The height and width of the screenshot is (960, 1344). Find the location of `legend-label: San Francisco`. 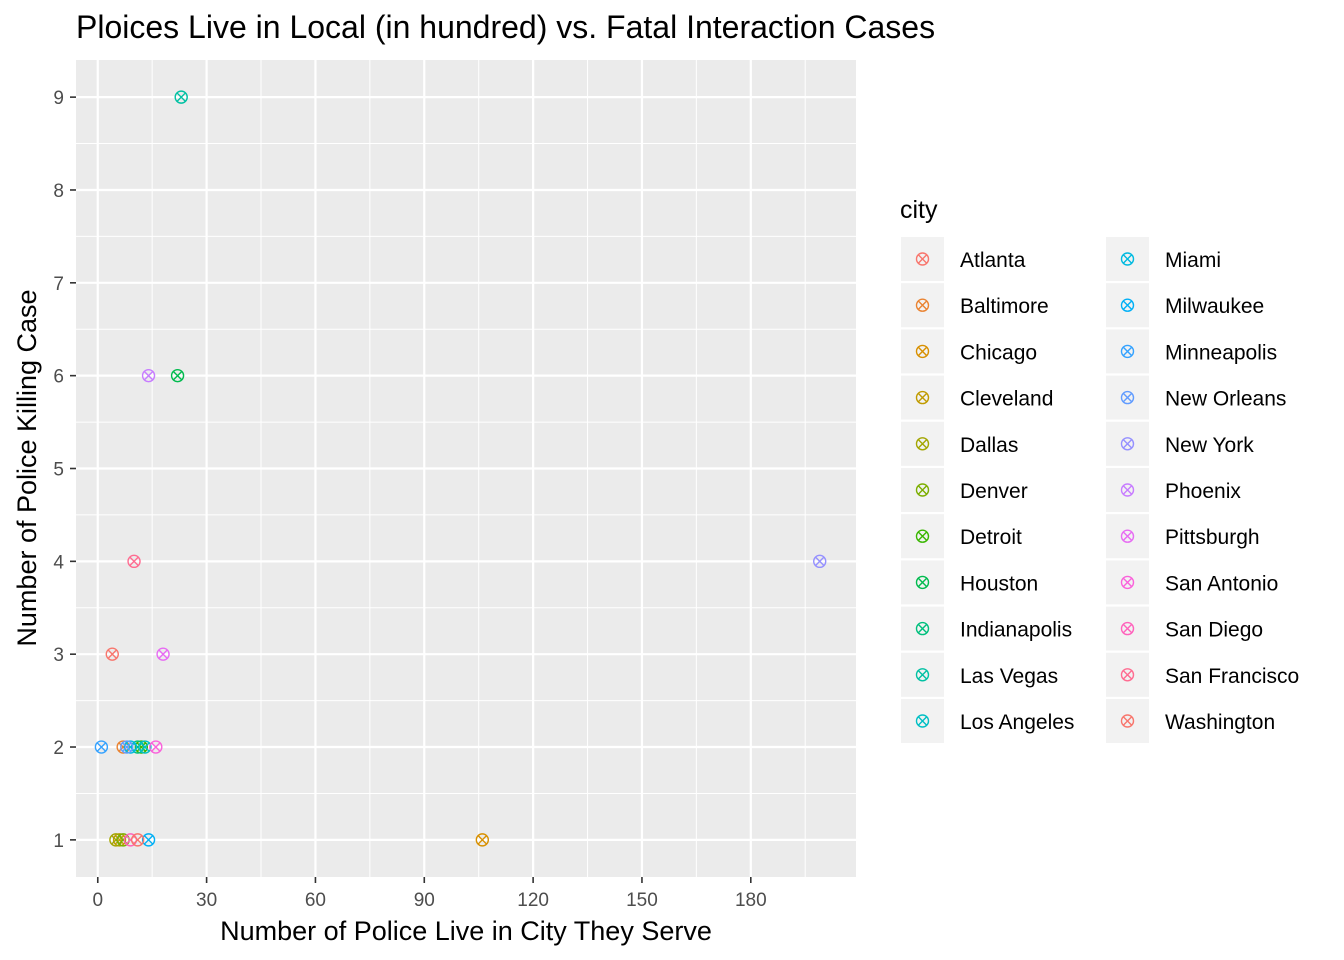

legend-label: San Francisco is located at coordinates (1232, 676).